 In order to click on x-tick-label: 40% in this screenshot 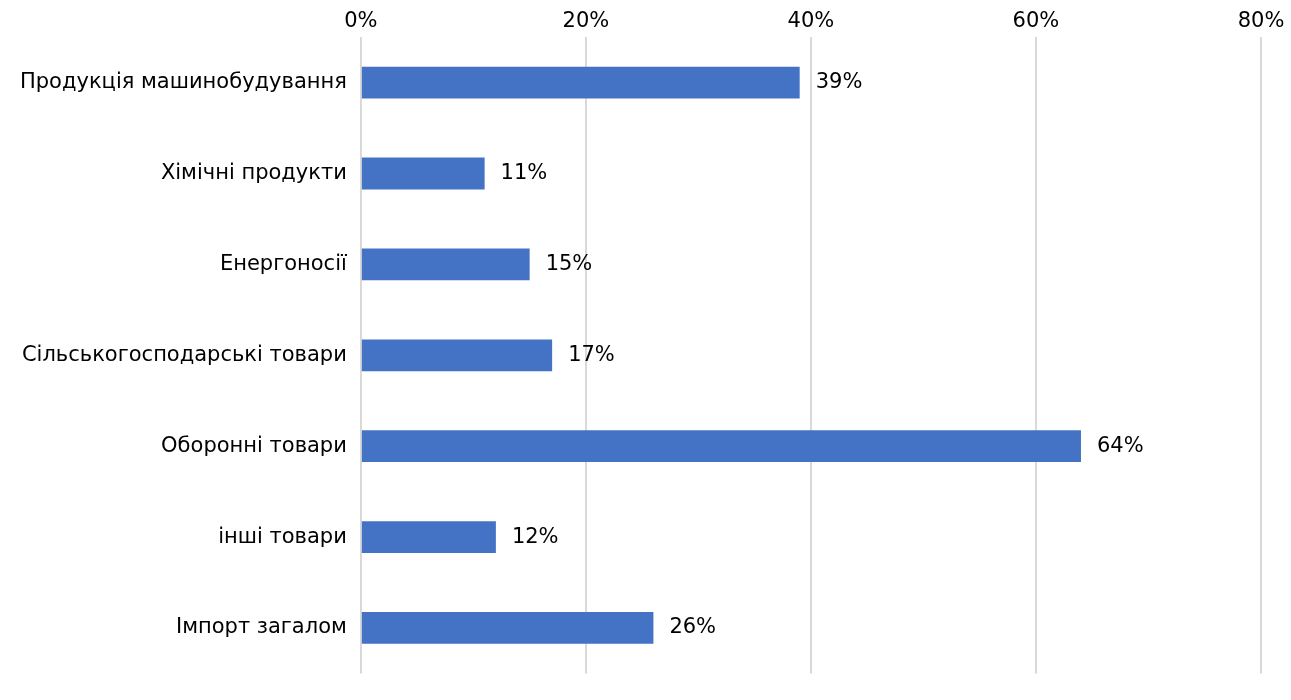, I will do `click(811, 20)`.